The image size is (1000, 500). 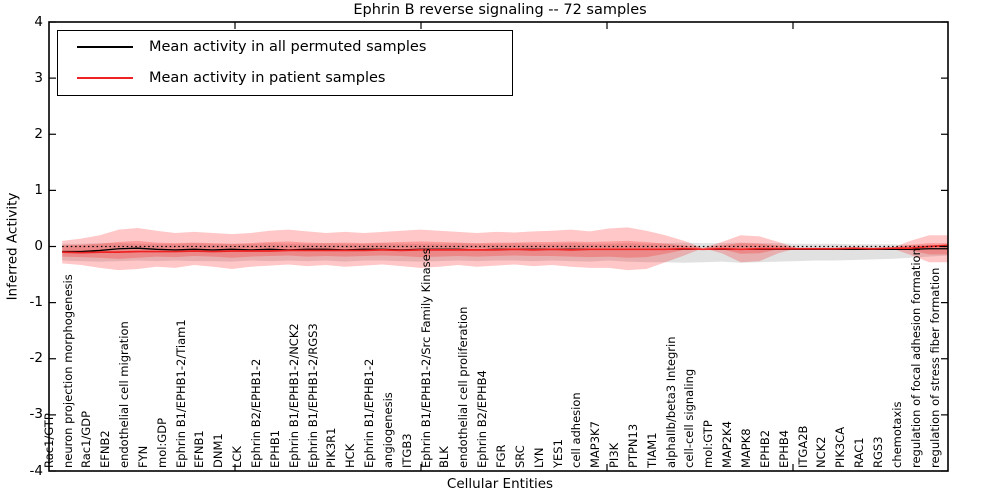 I want to click on legend-entry-patient: Mean activity in patient samples, so click(x=285, y=77).